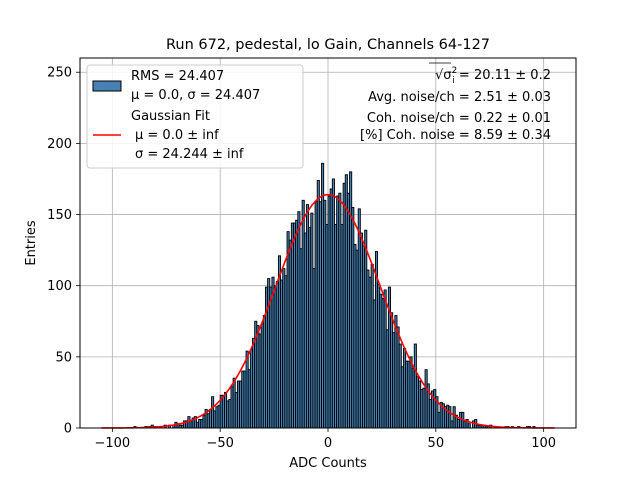  What do you see at coordinates (455, 135) in the screenshot?
I see `annotation-coh-percent: [%] Coh. noise = 8.59 ± 0.34` at bounding box center [455, 135].